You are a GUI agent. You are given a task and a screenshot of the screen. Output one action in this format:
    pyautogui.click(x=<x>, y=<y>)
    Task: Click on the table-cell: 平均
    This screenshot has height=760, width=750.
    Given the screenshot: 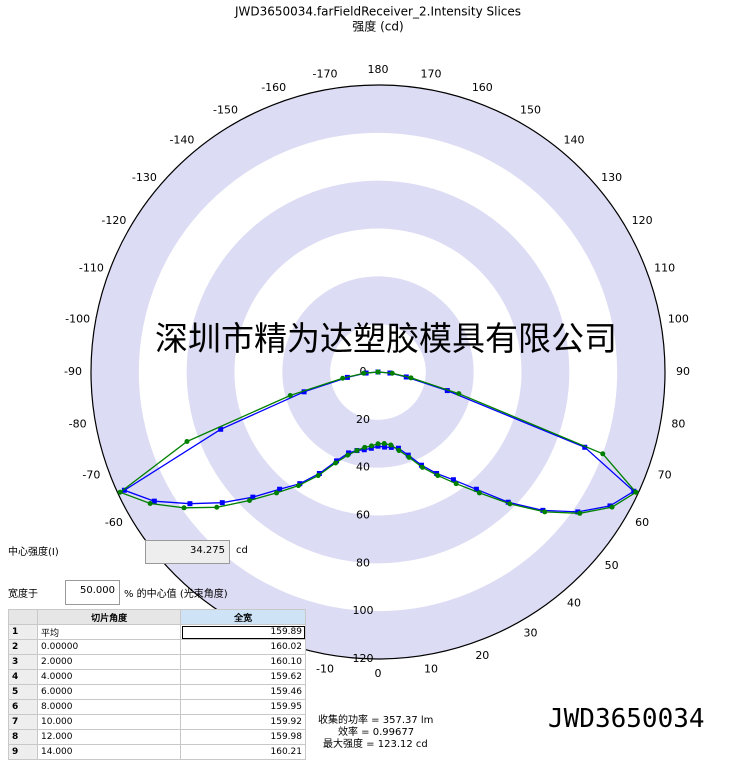 What is the action you would take?
    pyautogui.click(x=109, y=632)
    